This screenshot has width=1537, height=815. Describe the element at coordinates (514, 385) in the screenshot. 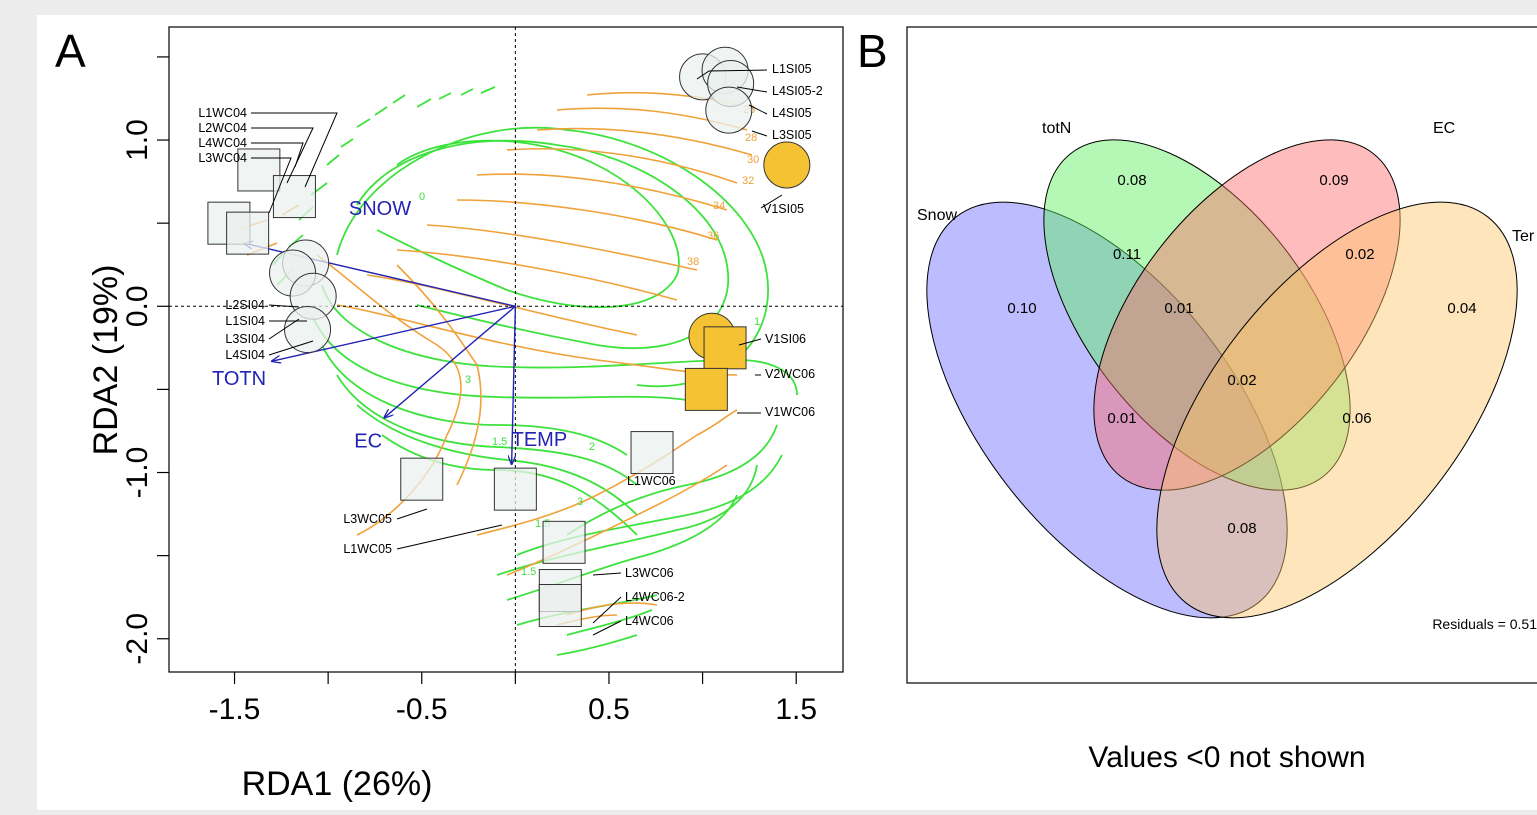

I see `vector-arrow` at that location.